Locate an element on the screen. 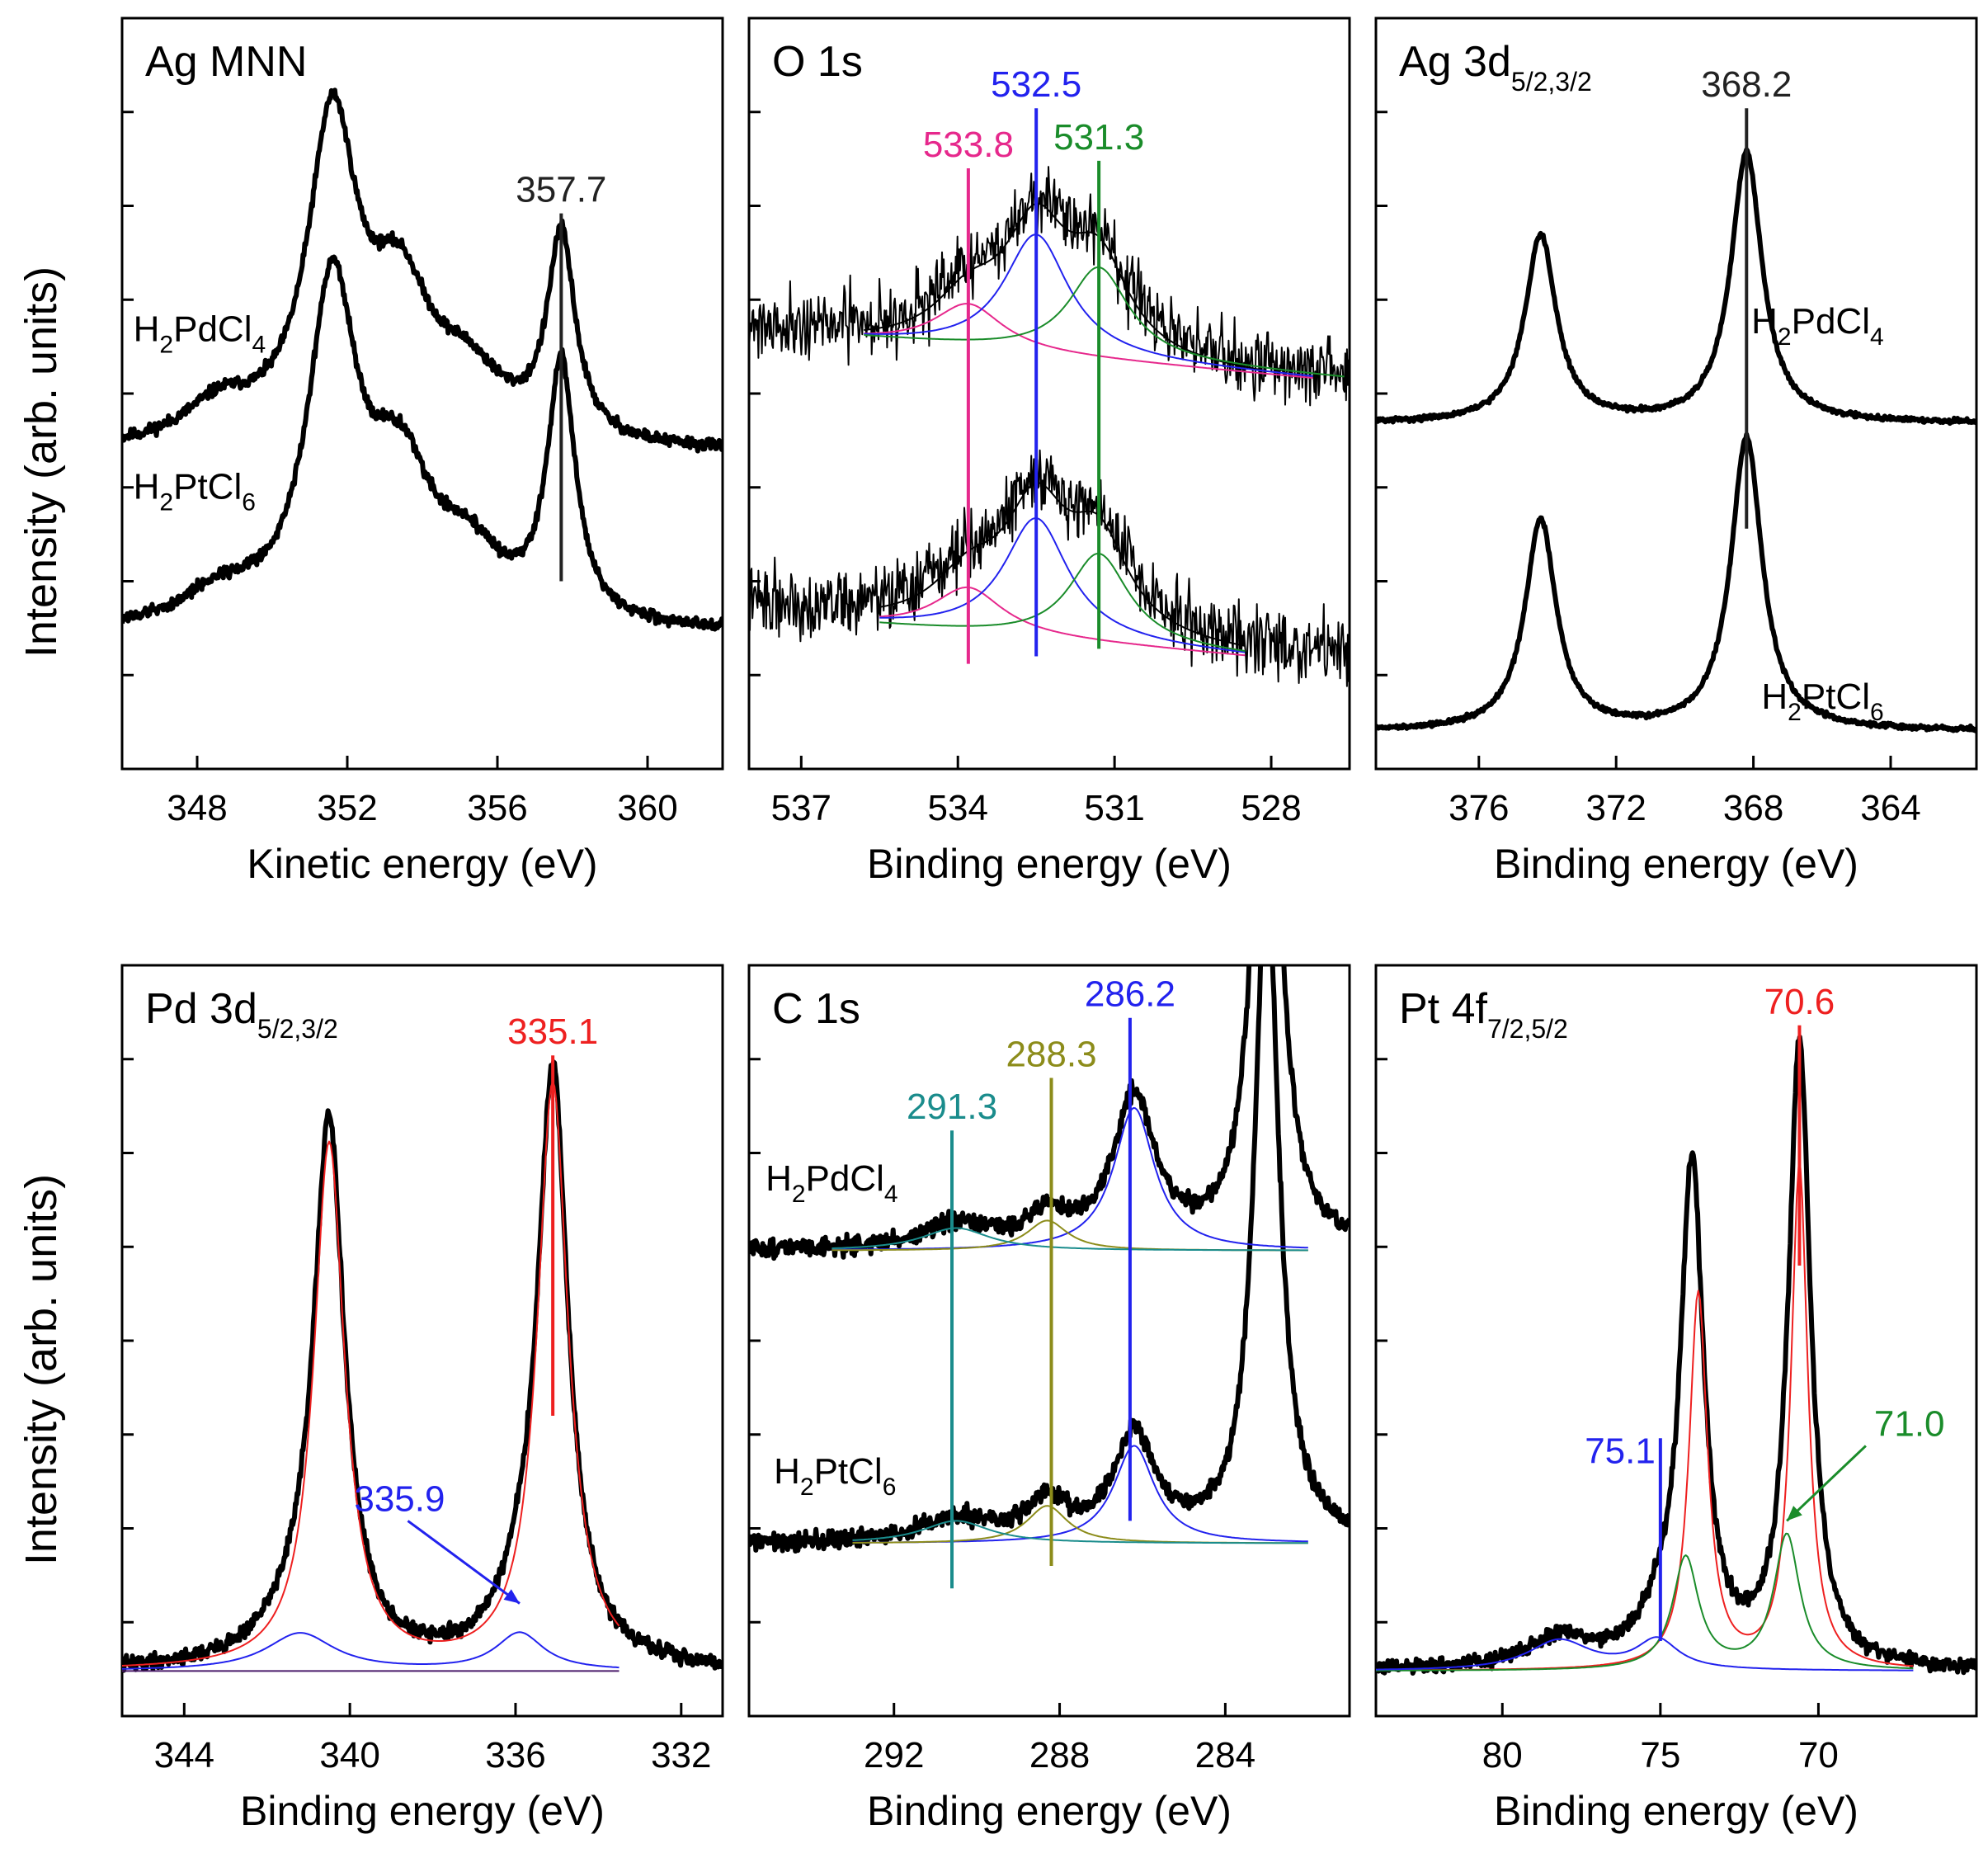 The height and width of the screenshot is (1872, 1988). x-tick-label: 360 is located at coordinates (647, 808).